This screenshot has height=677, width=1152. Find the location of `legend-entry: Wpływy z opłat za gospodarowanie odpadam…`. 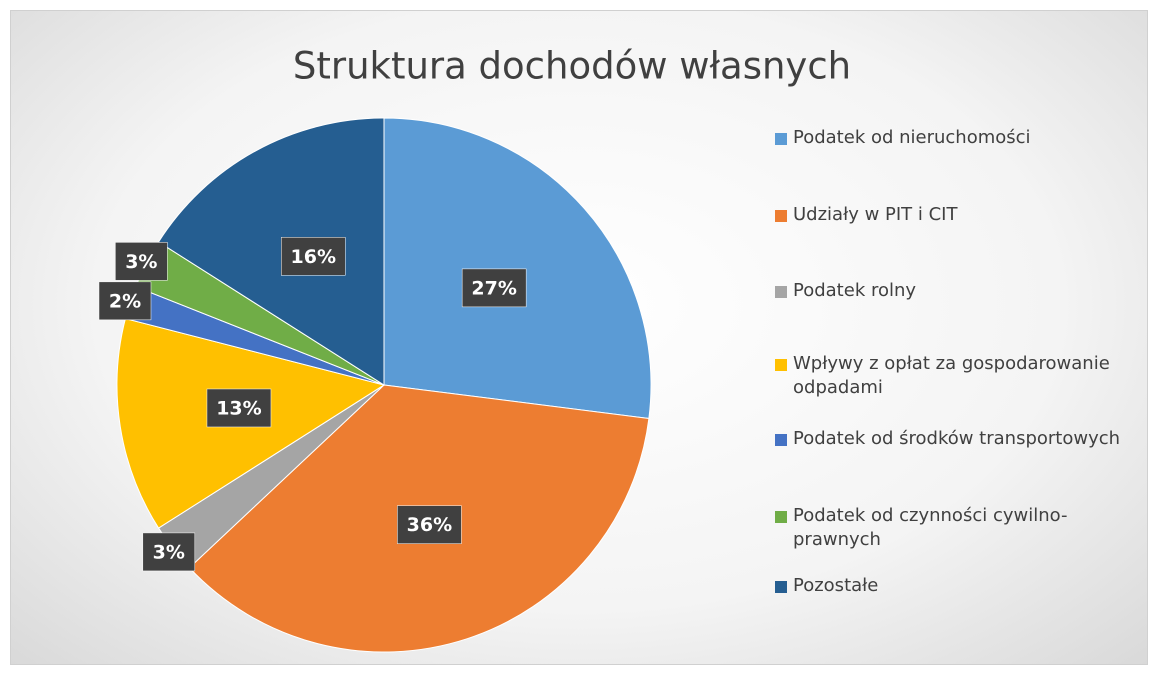

legend-entry: Wpływy z opłat za gospodarowanie odpadam… is located at coordinates (962, 376).